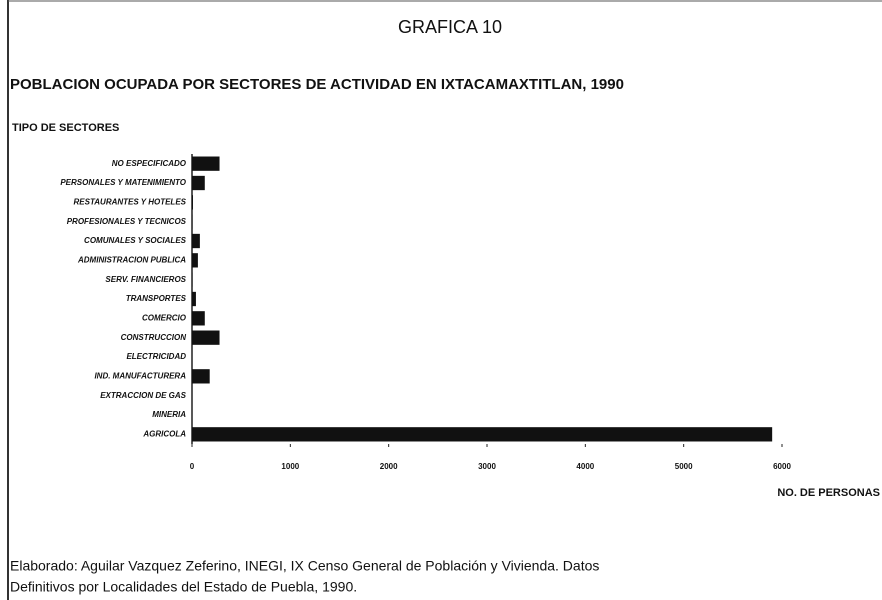 This screenshot has width=882, height=600. Describe the element at coordinates (156, 356) in the screenshot. I see `y-tick-label: ELECTRICIDAD` at that location.